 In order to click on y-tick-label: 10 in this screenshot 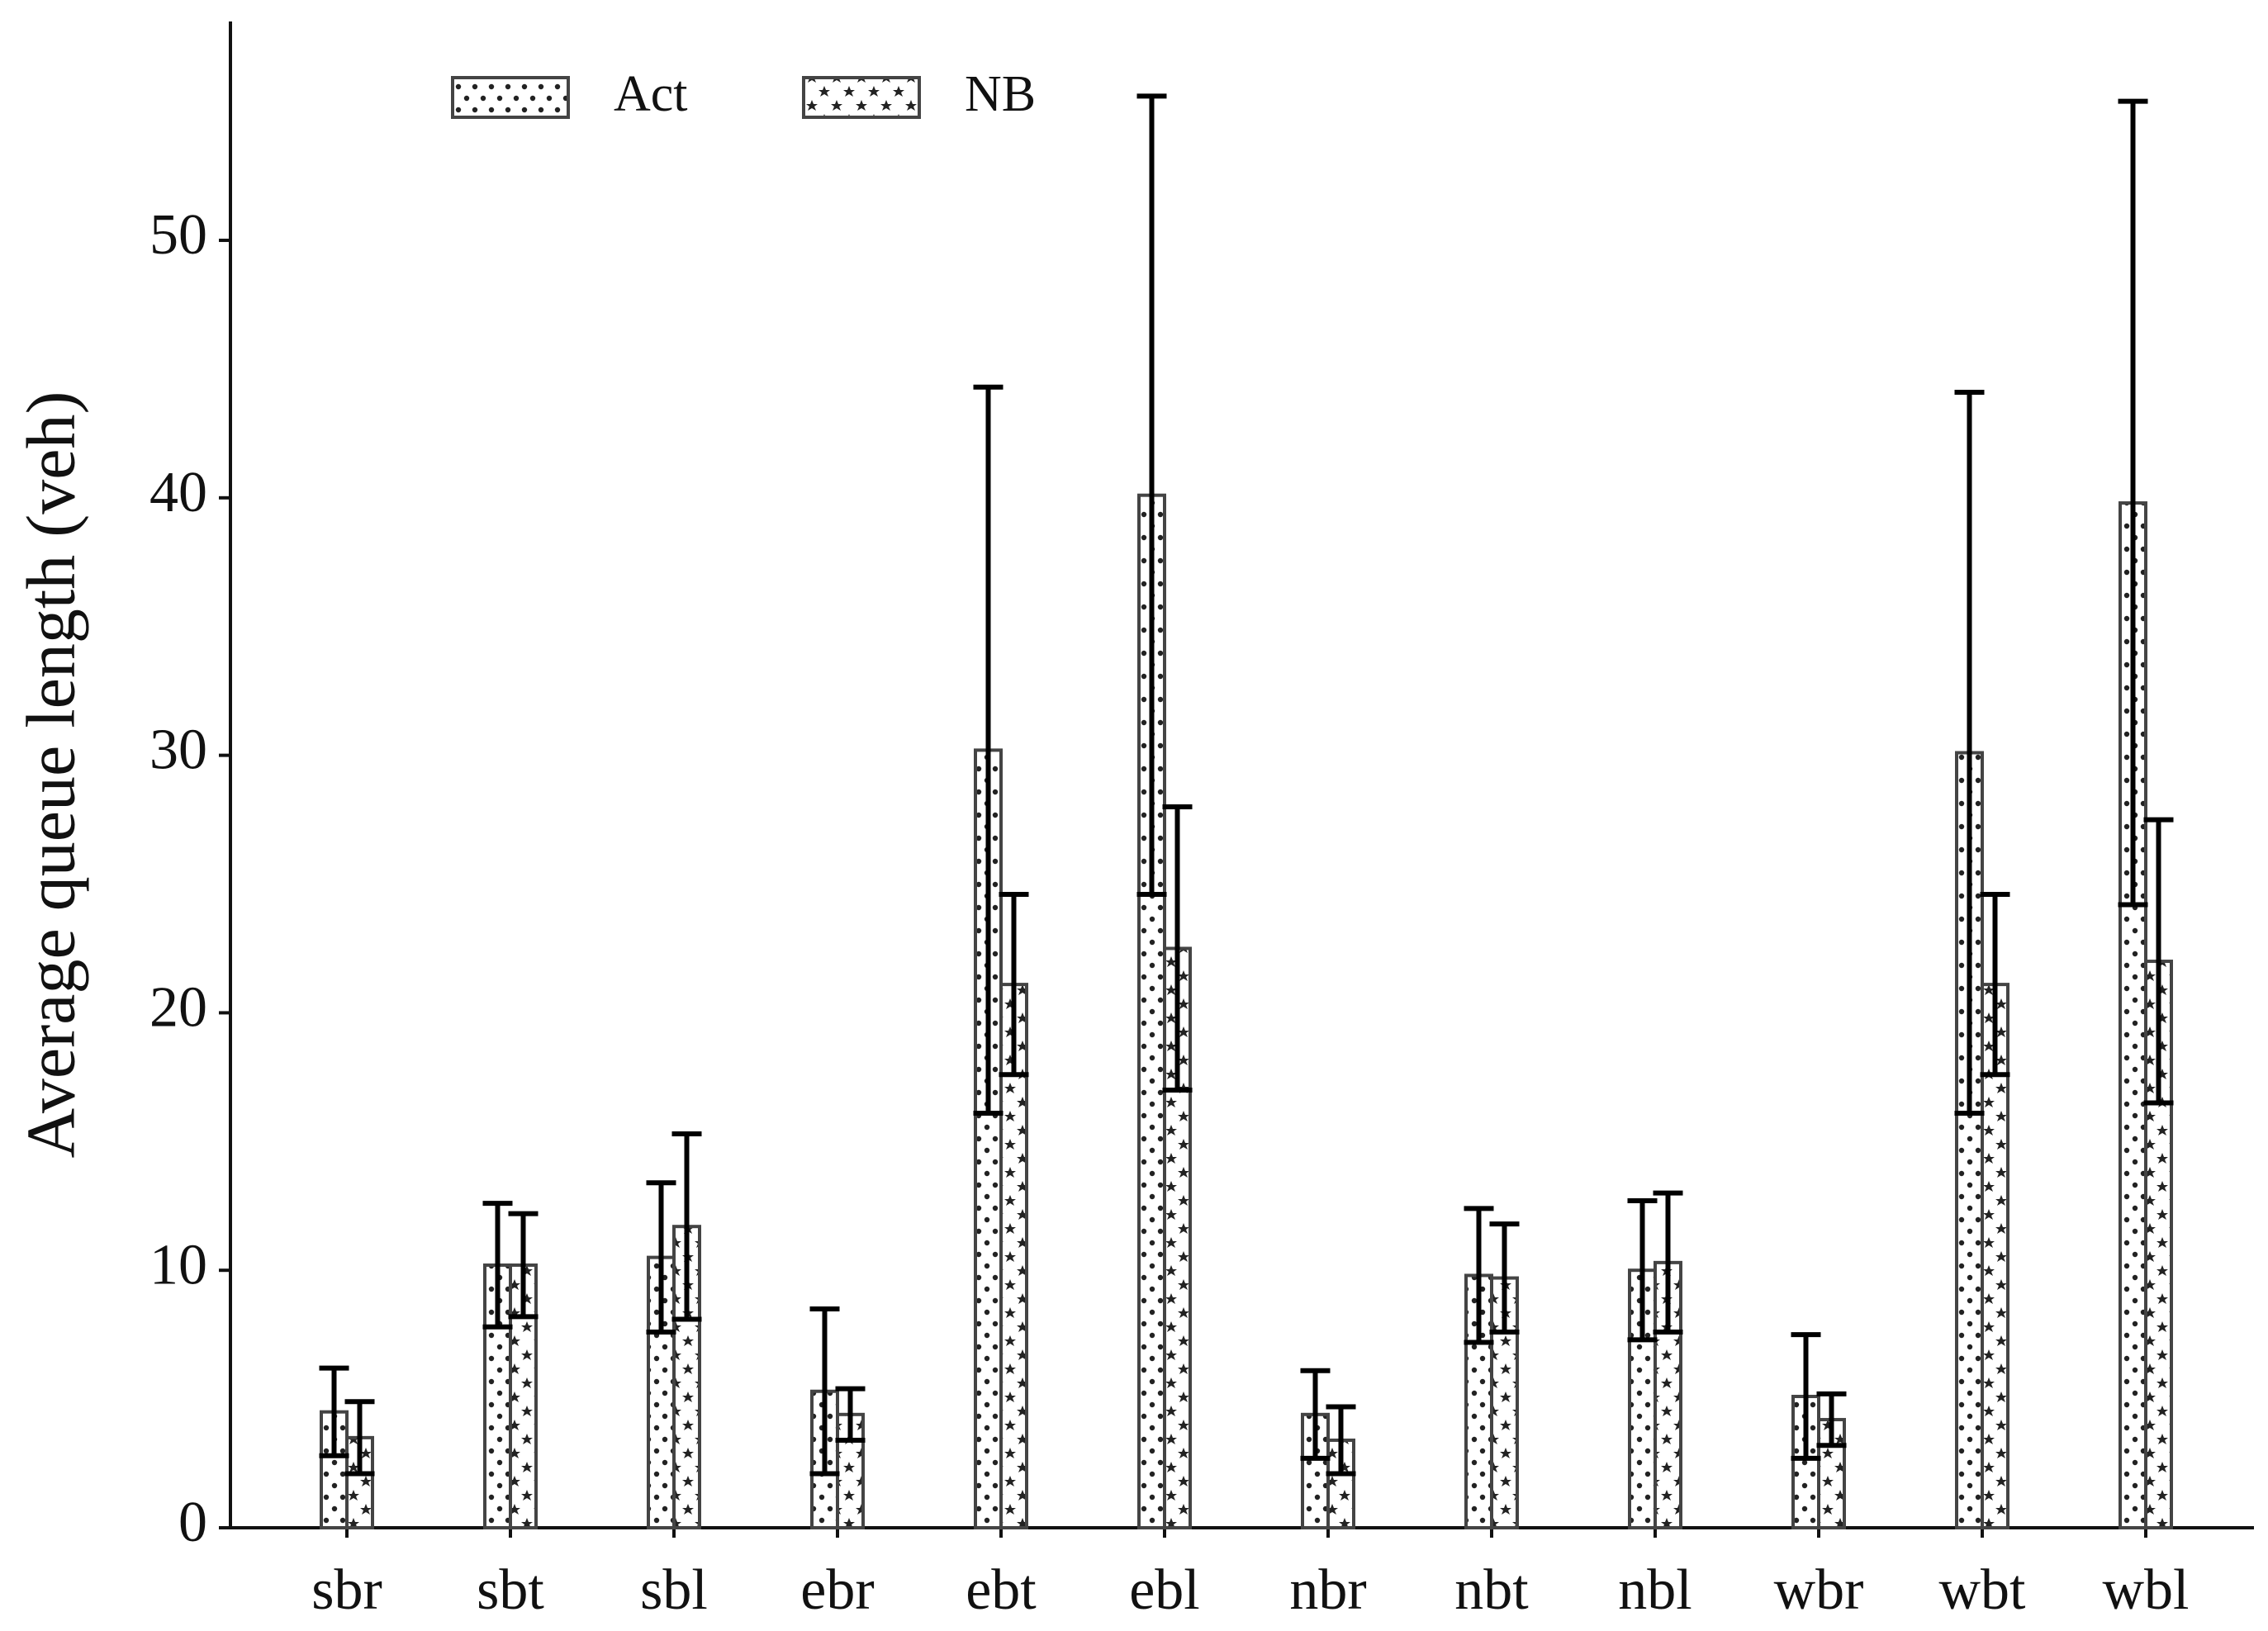, I will do `click(178, 1265)`.